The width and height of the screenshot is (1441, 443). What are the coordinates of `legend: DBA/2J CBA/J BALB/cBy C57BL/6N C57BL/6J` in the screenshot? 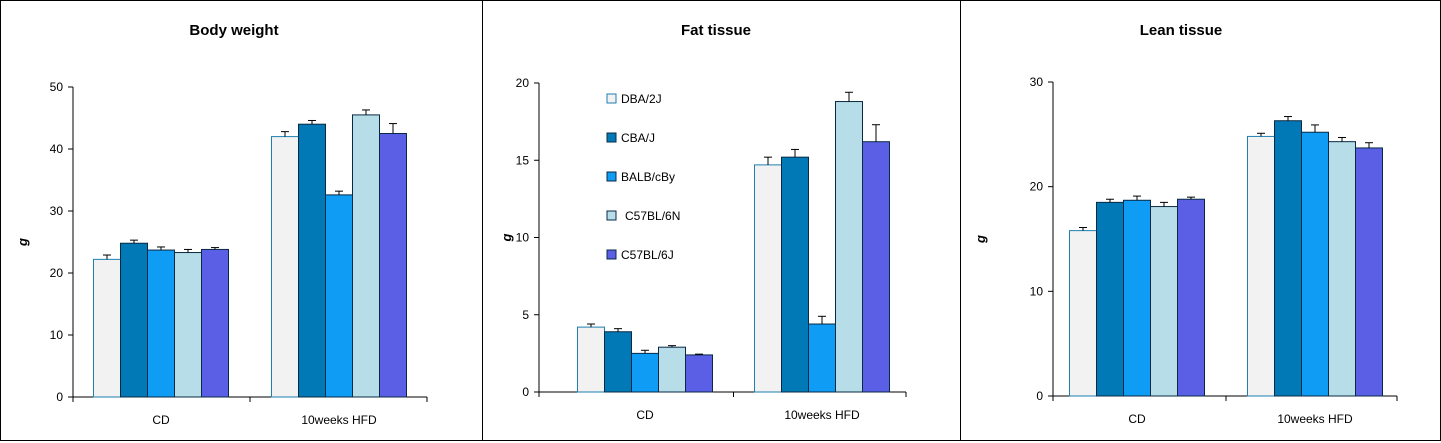 It's located at (643, 177).